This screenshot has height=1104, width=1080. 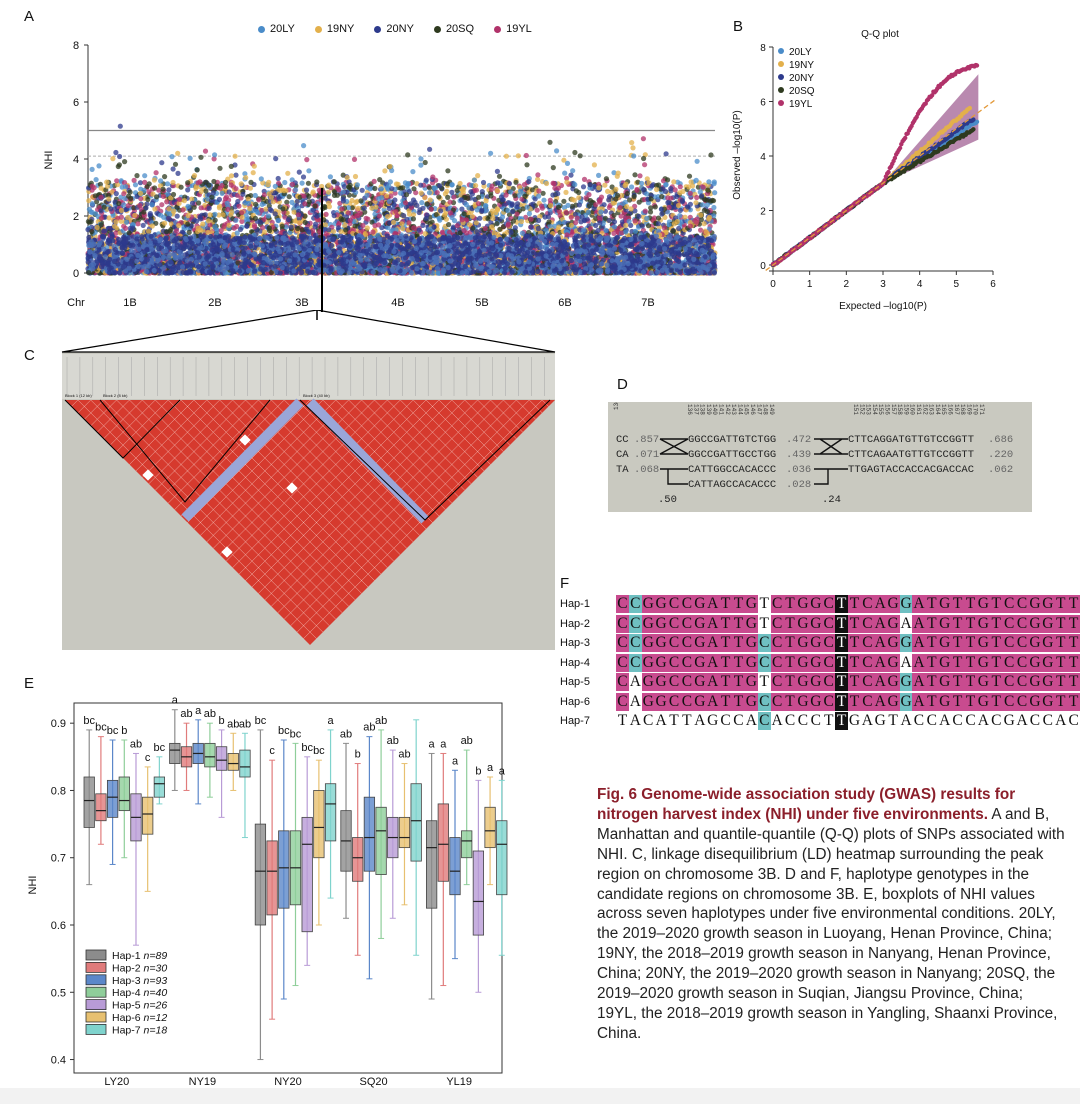 What do you see at coordinates (540, 1096) in the screenshot?
I see `page-footer-bar` at bounding box center [540, 1096].